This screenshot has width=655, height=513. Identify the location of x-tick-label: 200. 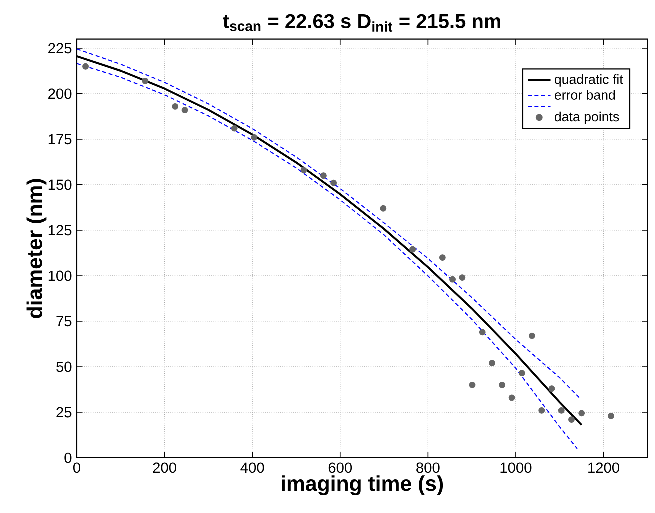
(164, 468).